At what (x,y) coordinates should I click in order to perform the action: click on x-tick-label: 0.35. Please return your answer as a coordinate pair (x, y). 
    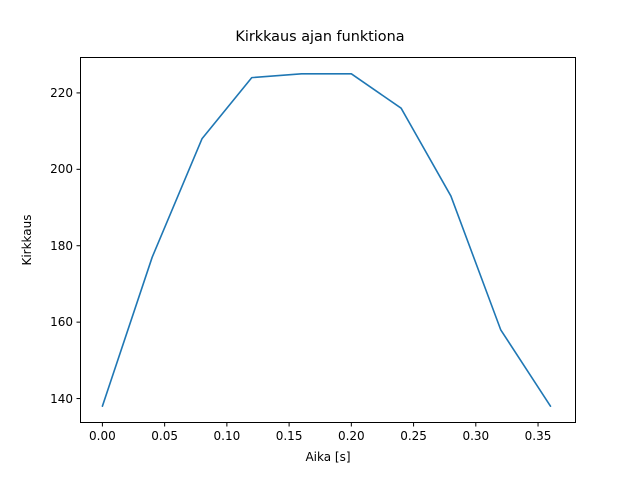
    Looking at the image, I should click on (538, 436).